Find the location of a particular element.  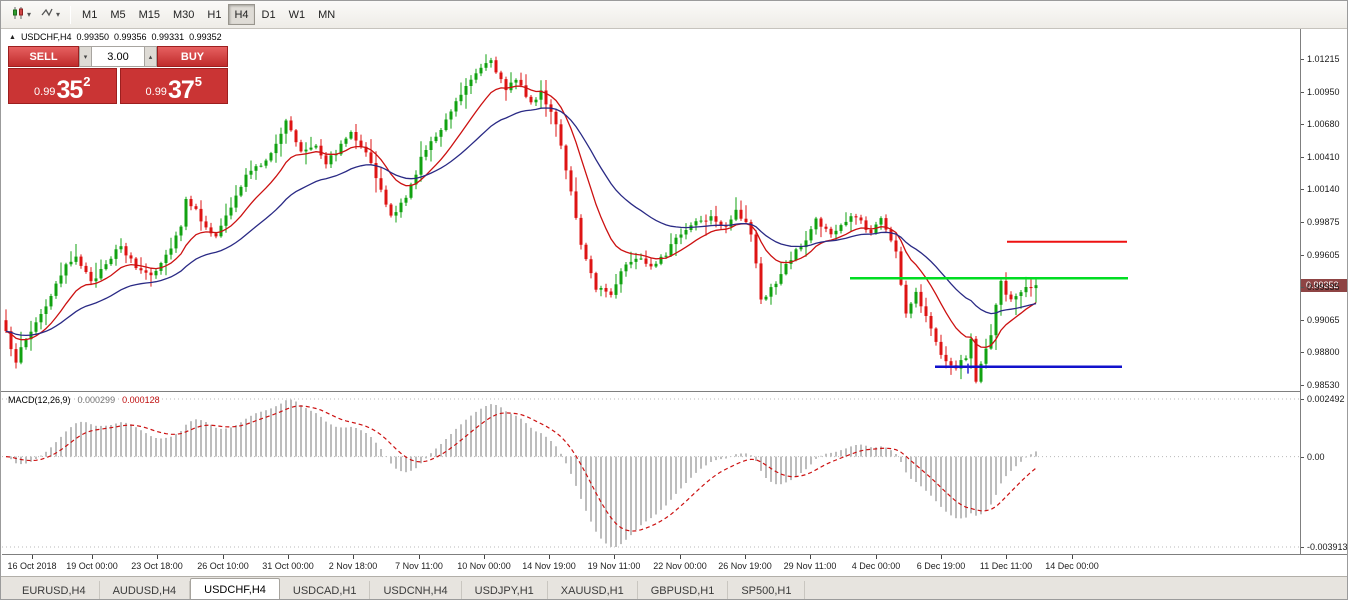

buy-button: BUY is located at coordinates (192, 56).